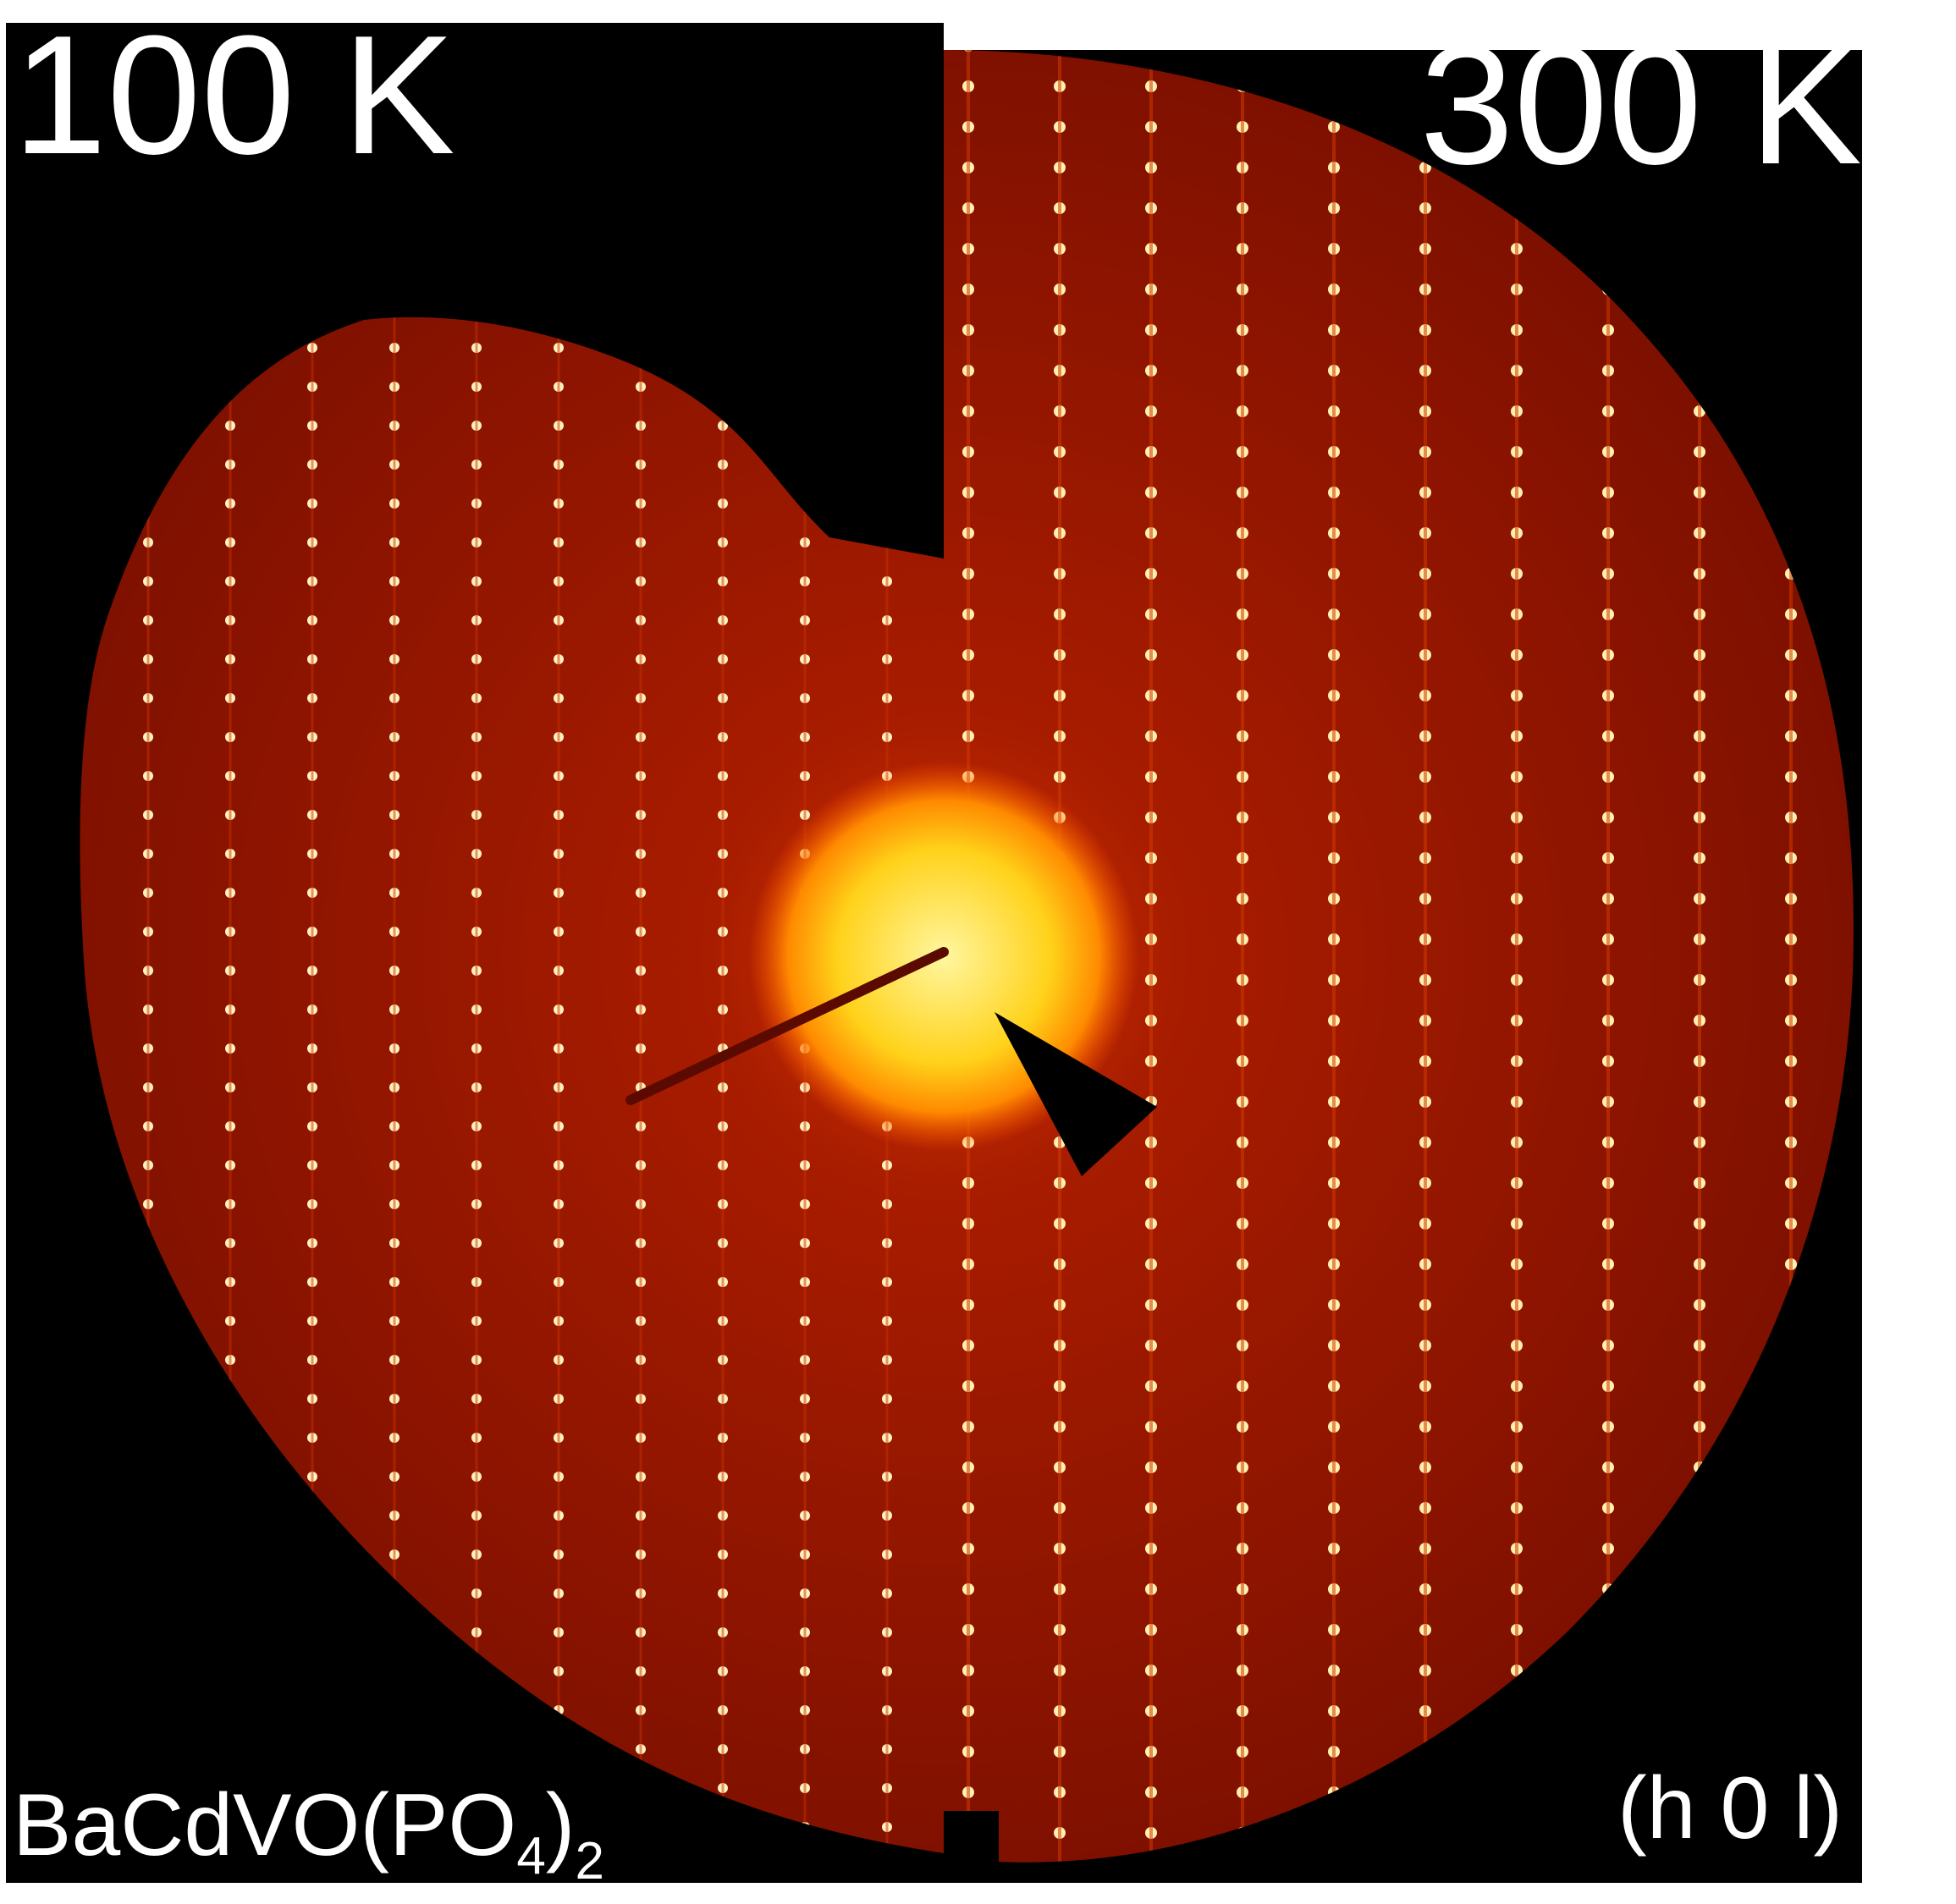 Image resolution: width=1956 pixels, height=1904 pixels. Describe the element at coordinates (1640, 105) in the screenshot. I see `panel-label: 300 K` at that location.